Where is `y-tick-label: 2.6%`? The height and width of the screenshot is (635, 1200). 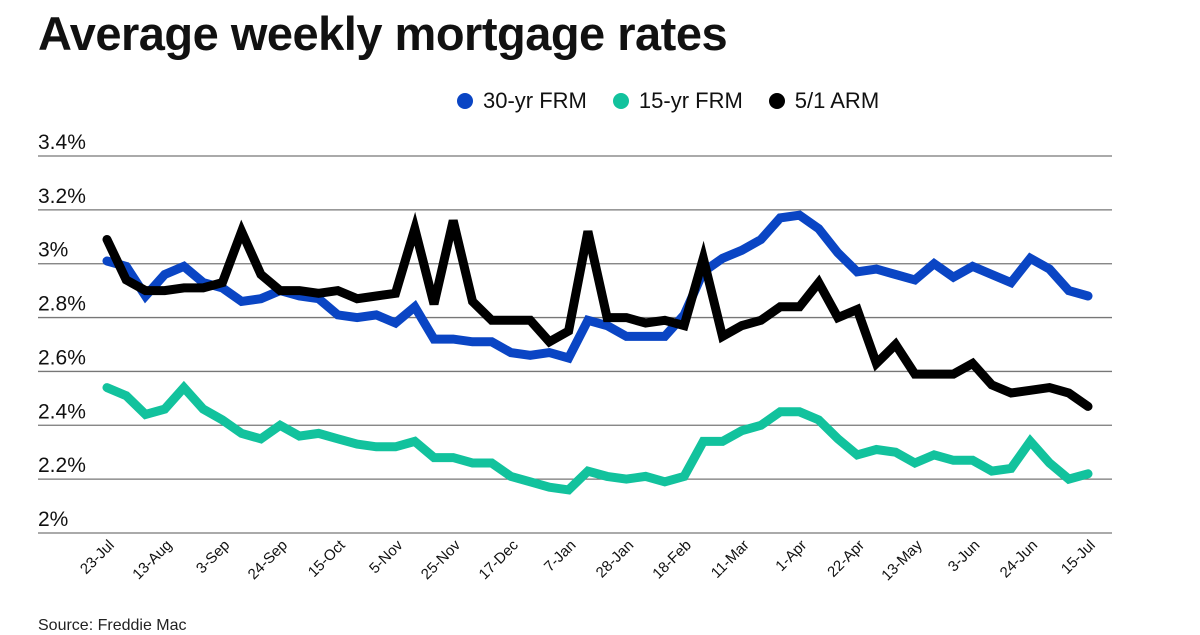 y-tick-label: 2.6% is located at coordinates (62, 357).